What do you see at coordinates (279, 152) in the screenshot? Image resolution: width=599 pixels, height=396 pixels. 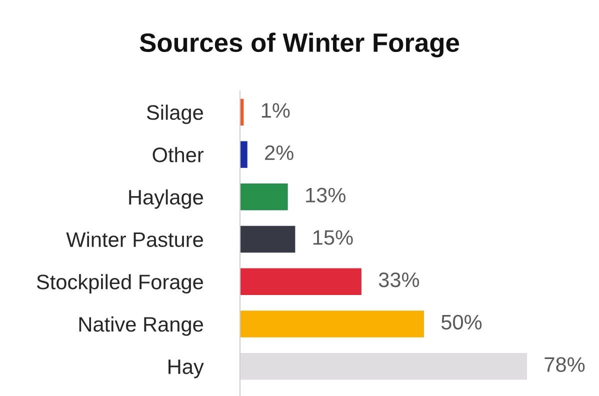 I see `data-label: 2%` at bounding box center [279, 152].